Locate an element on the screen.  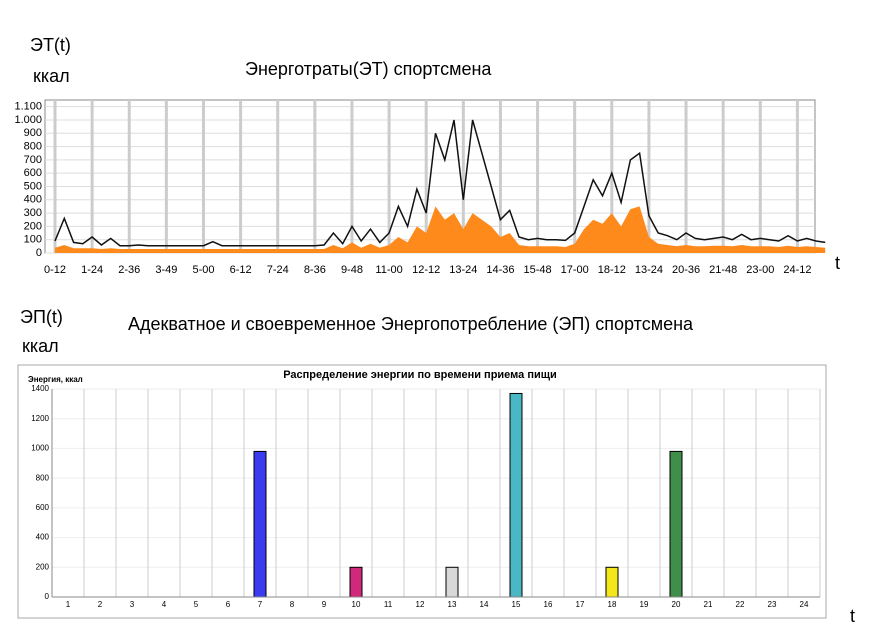
x-tick-label: 7 is located at coordinates (260, 604).